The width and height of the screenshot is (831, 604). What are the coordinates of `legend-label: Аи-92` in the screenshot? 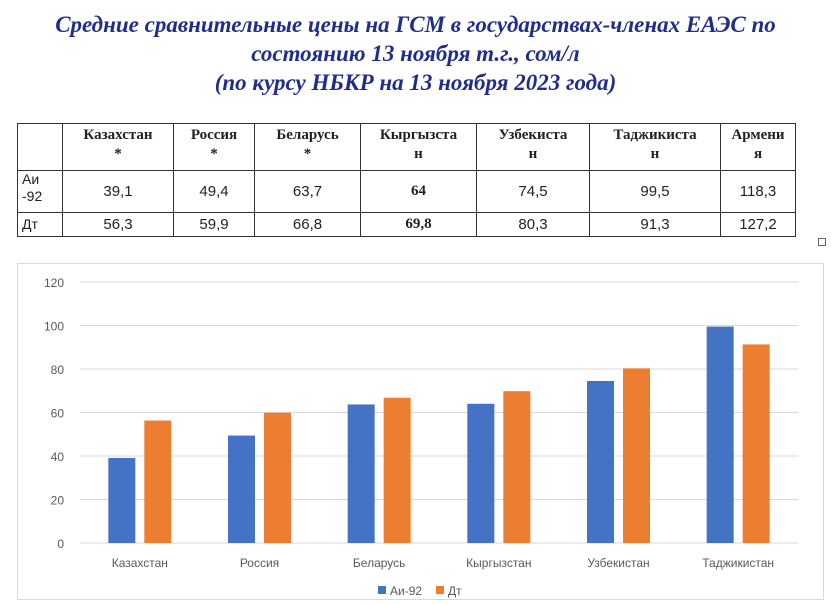 It's located at (406, 591).